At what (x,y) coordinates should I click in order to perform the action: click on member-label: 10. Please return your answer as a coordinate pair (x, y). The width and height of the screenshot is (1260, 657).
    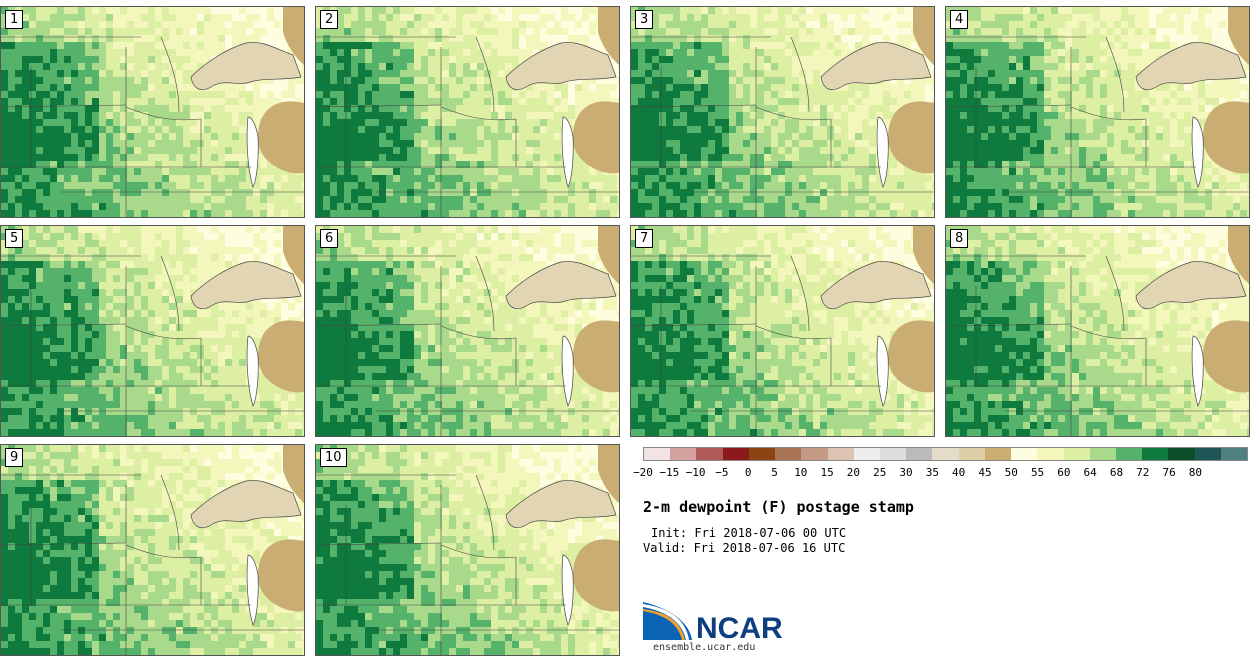
    Looking at the image, I should click on (333, 457).